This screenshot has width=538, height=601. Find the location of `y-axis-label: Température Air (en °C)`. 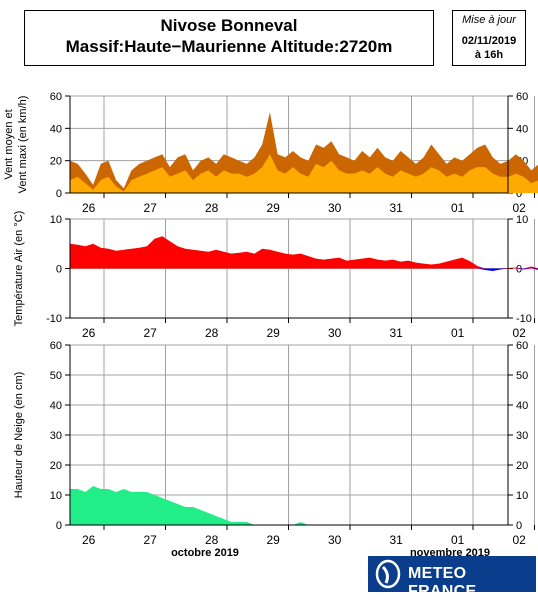

y-axis-label: Température Air (en °C) is located at coordinates (19, 269).